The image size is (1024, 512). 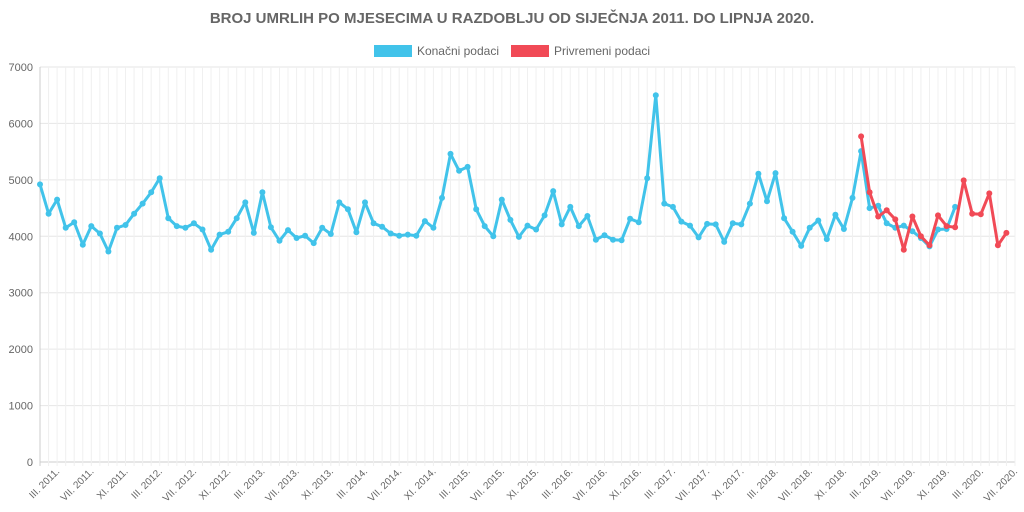 I want to click on x-tick-label: XI. 2015., so click(x=523, y=484).